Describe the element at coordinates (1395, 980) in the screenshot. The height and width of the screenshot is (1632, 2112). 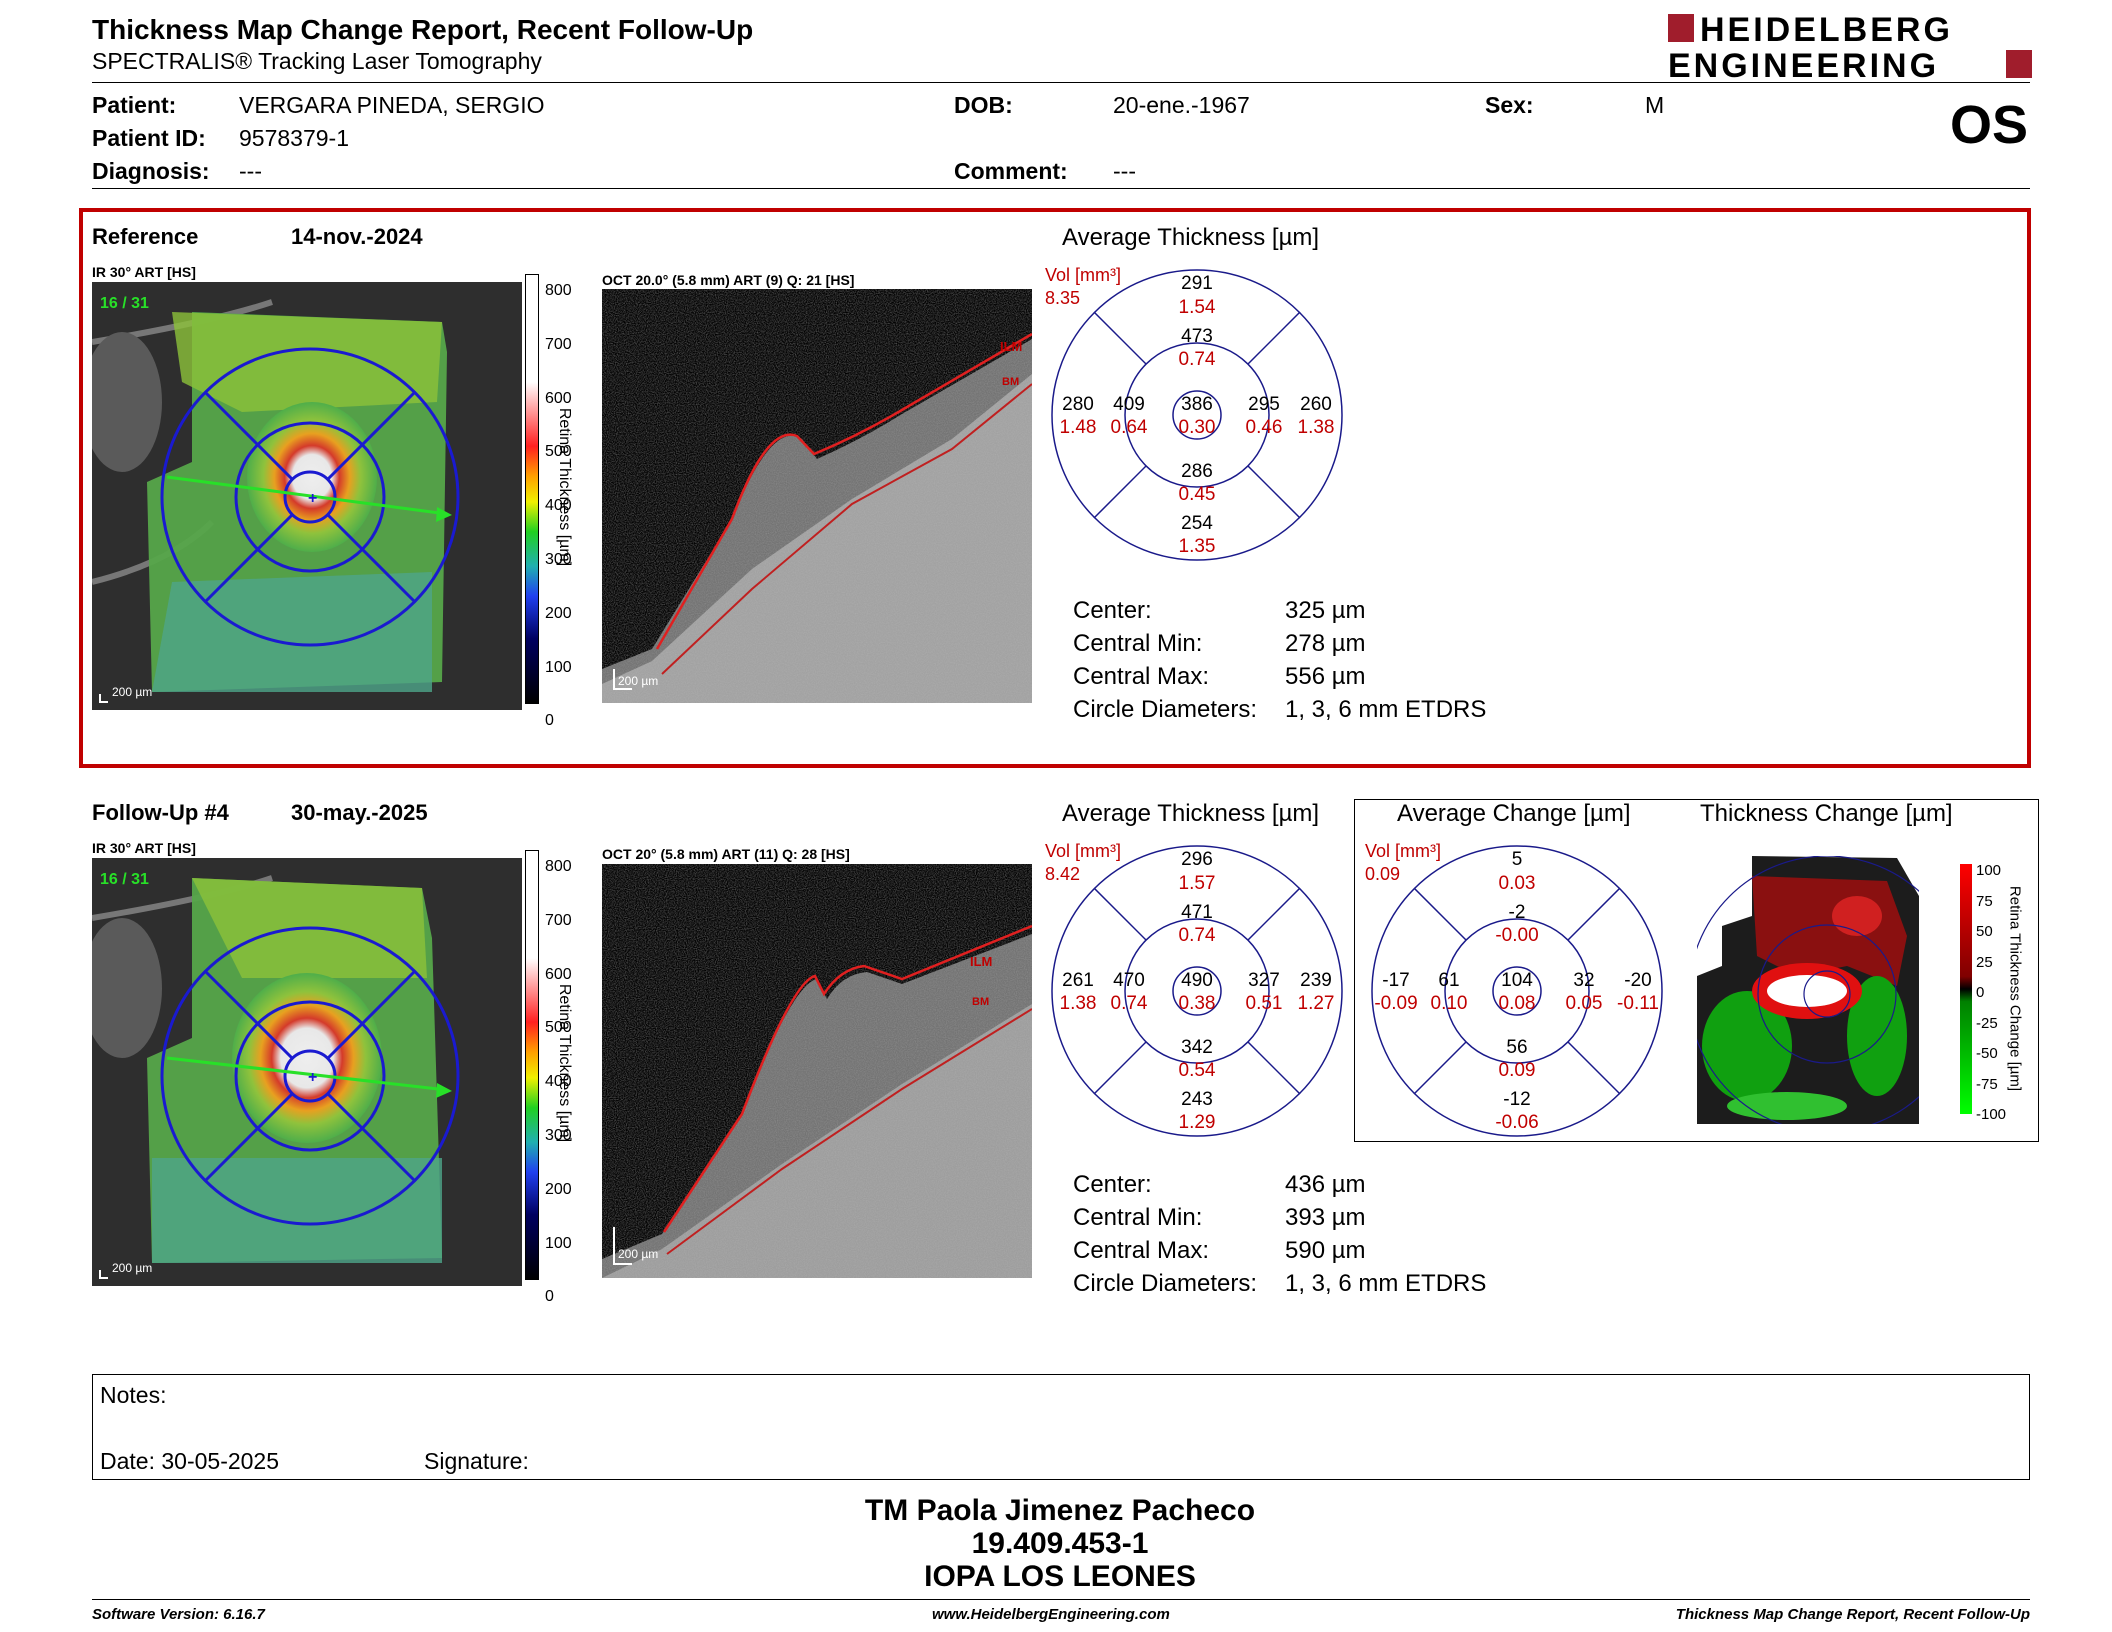
I see `svg-text: -17` at that location.